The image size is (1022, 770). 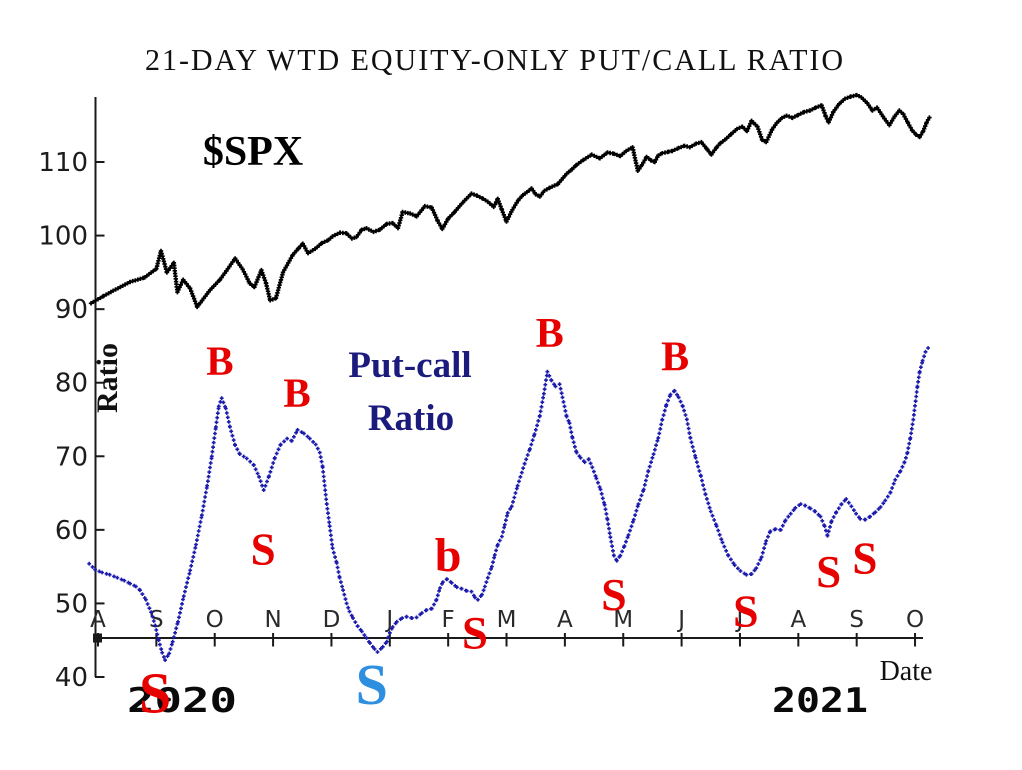 I want to click on spx-series-label: $SPX, so click(x=253, y=152).